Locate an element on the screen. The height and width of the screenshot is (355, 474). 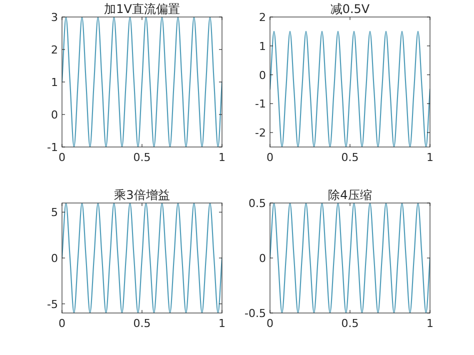
chart-title: 减0.5V is located at coordinates (350, 9).